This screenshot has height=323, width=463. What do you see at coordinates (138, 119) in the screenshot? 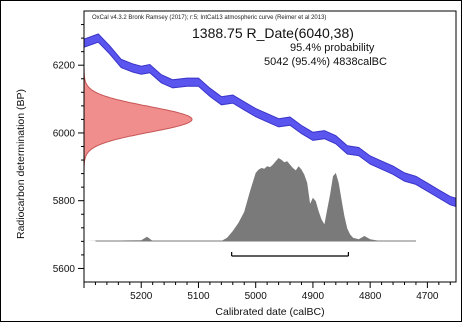
I see `radiocarbon-likelihood` at bounding box center [138, 119].